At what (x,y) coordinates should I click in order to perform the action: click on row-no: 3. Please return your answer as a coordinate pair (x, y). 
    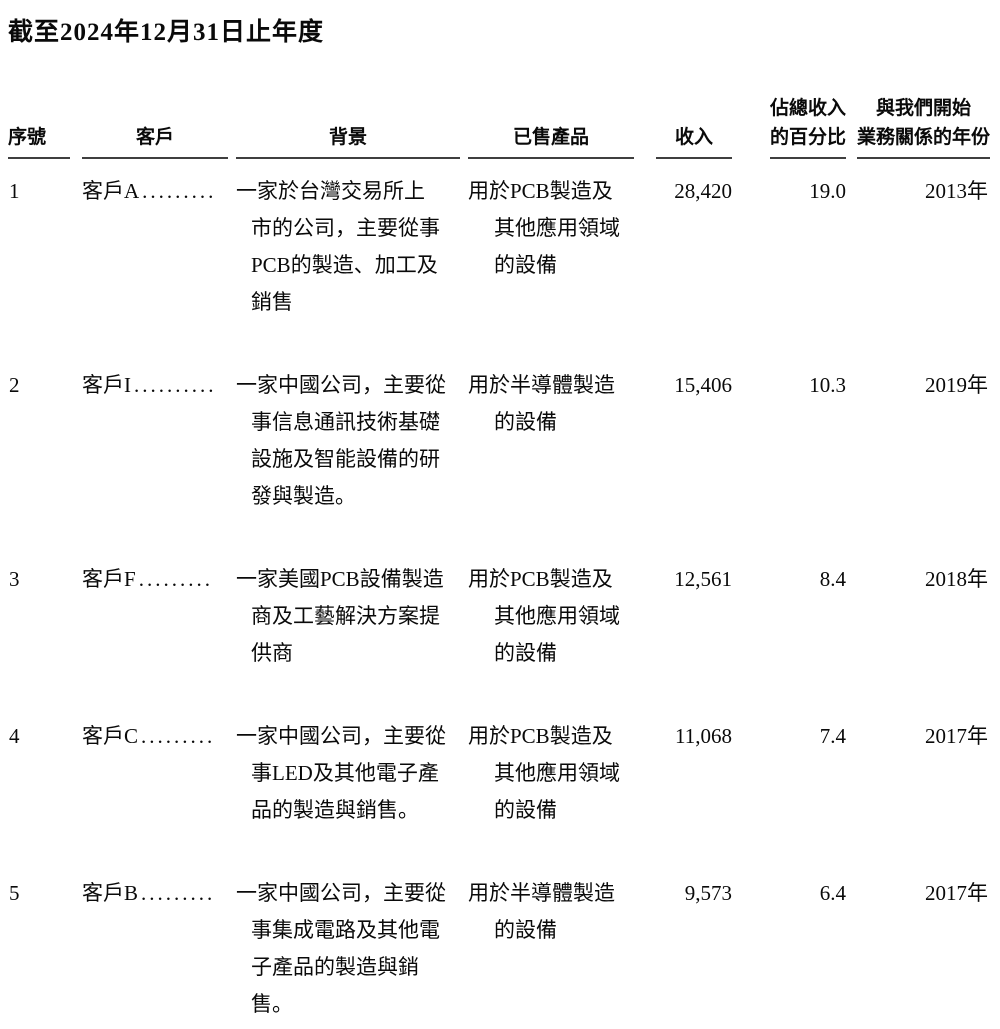
    Looking at the image, I should click on (14, 579).